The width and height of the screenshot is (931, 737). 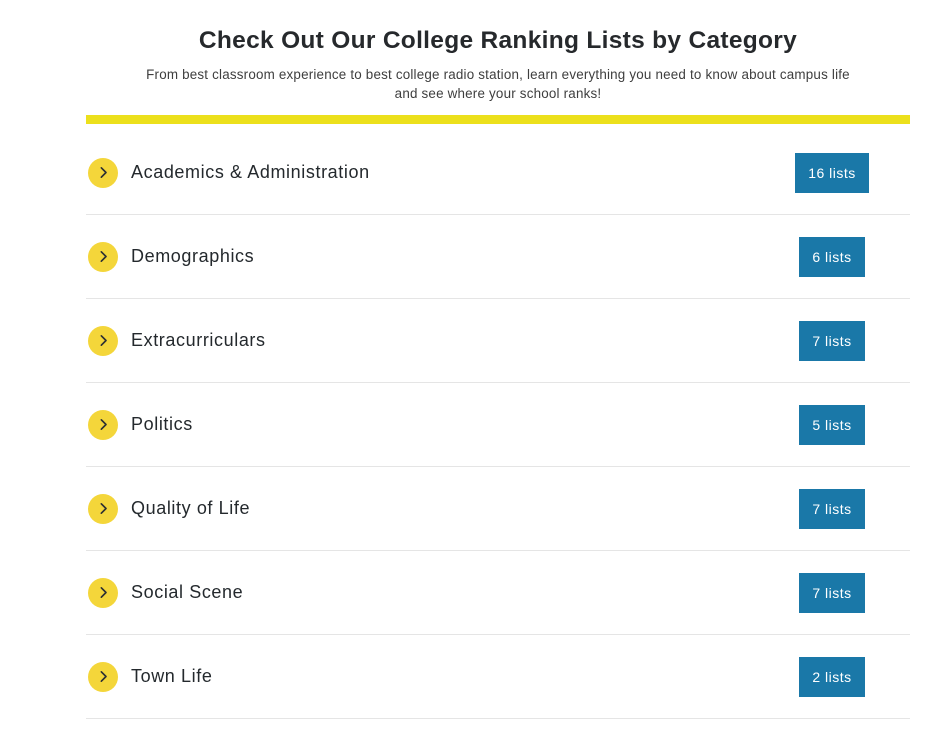 I want to click on category-row-left: Town Life, so click(x=149, y=676).